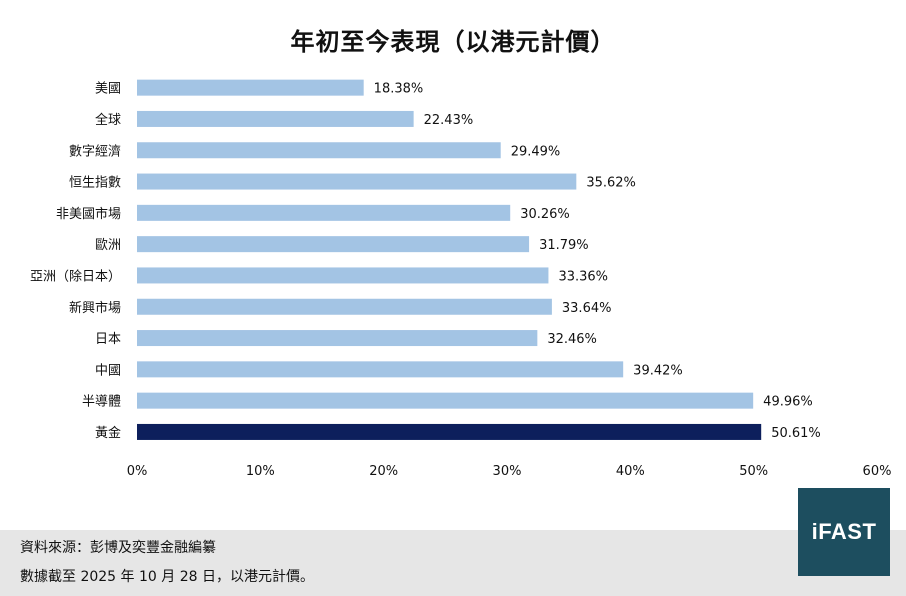  I want to click on x-axis: 0% 10% 20% 30% 40% 50% 60%, so click(509, 471).